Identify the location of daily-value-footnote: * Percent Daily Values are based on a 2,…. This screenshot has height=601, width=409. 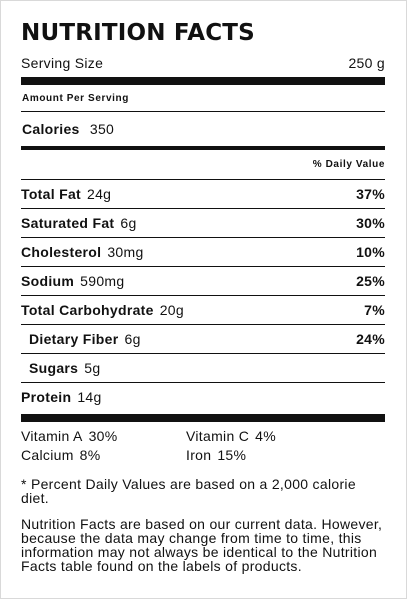
(188, 491).